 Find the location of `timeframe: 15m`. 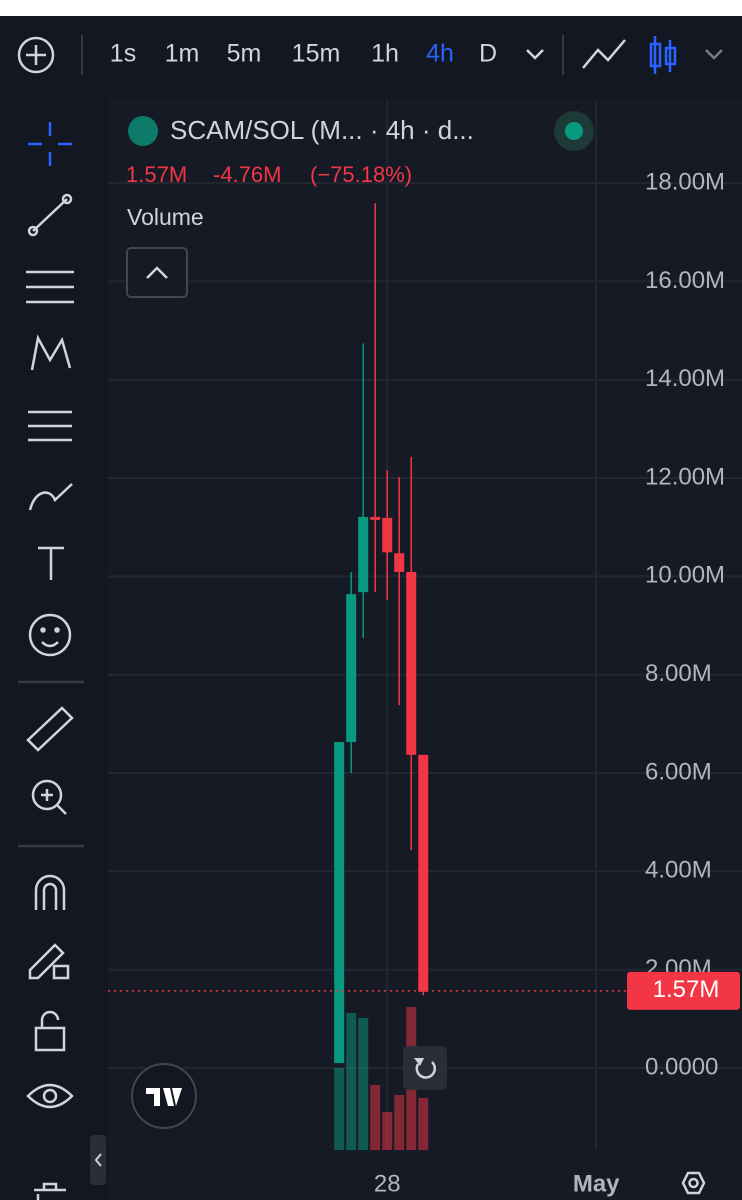

timeframe: 15m is located at coordinates (316, 54).